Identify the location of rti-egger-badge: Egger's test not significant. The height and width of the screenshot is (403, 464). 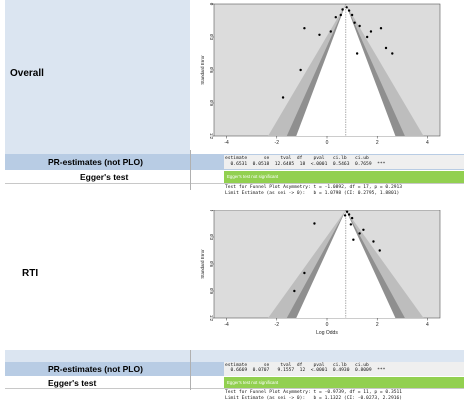
(344, 382).